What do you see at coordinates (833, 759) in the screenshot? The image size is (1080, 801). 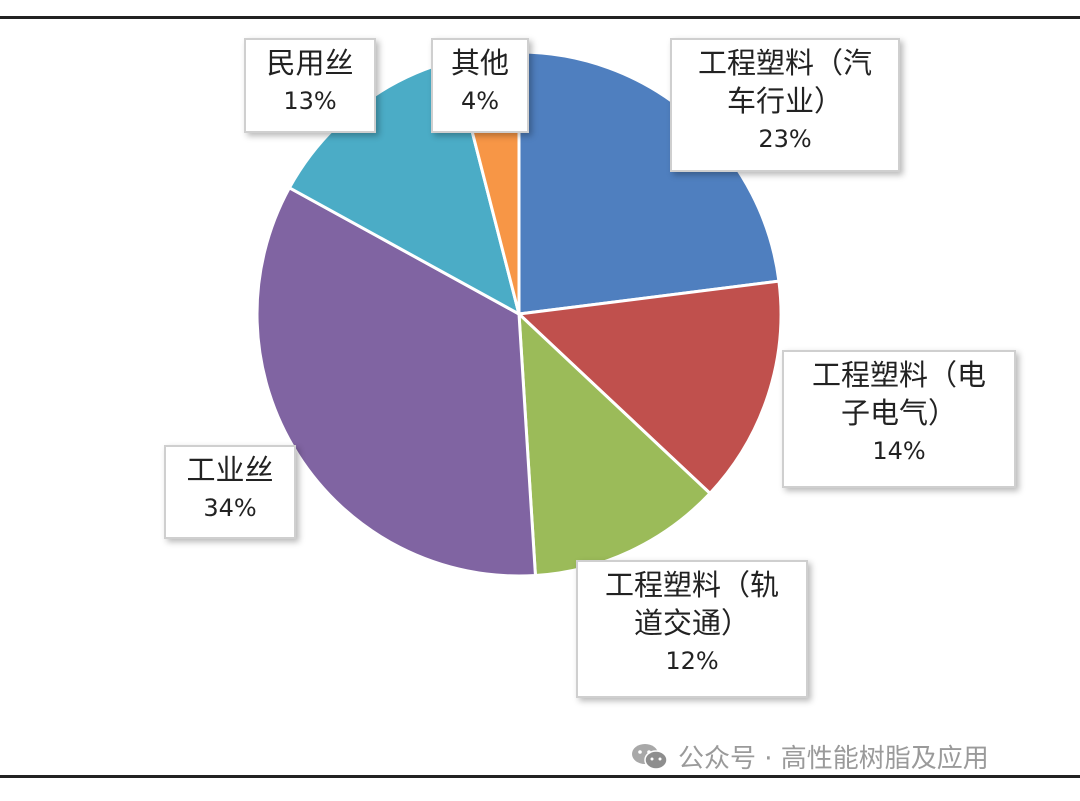 I see `watermark-text: 公众号 · 高性能树脂及应用` at bounding box center [833, 759].